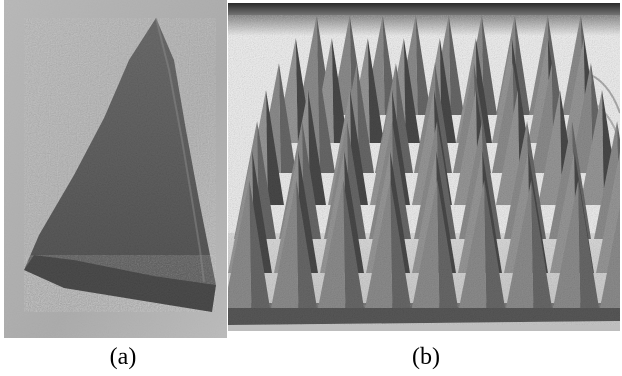 The image size is (622, 376). What do you see at coordinates (180, 150) in the screenshot?
I see `pyramid-ridge` at bounding box center [180, 150].